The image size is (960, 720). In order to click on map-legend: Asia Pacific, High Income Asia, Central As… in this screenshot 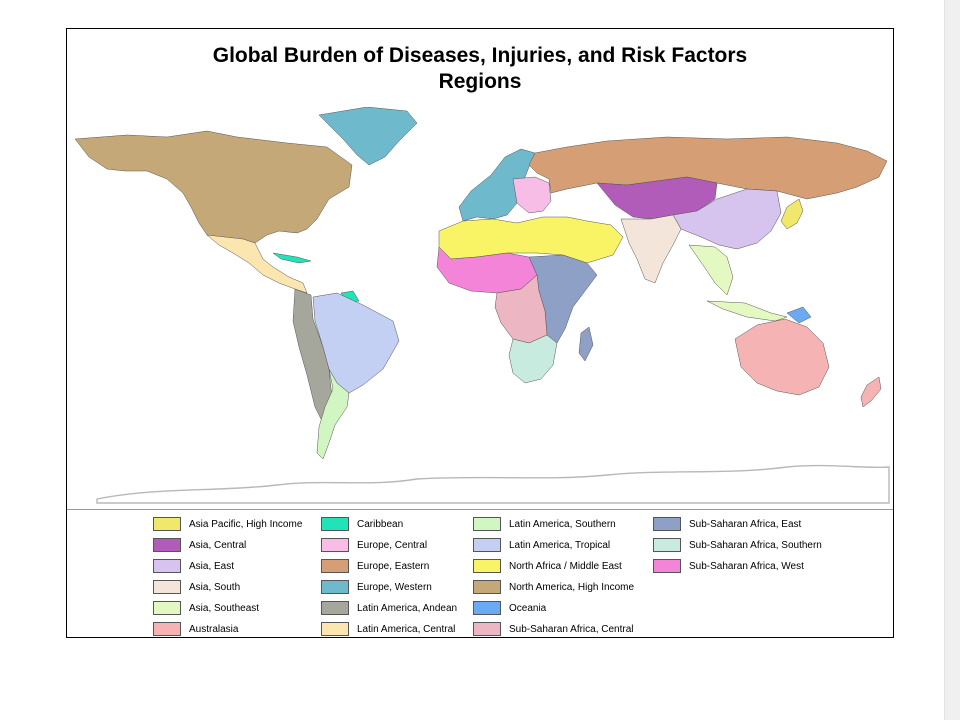, I will do `click(513, 576)`.